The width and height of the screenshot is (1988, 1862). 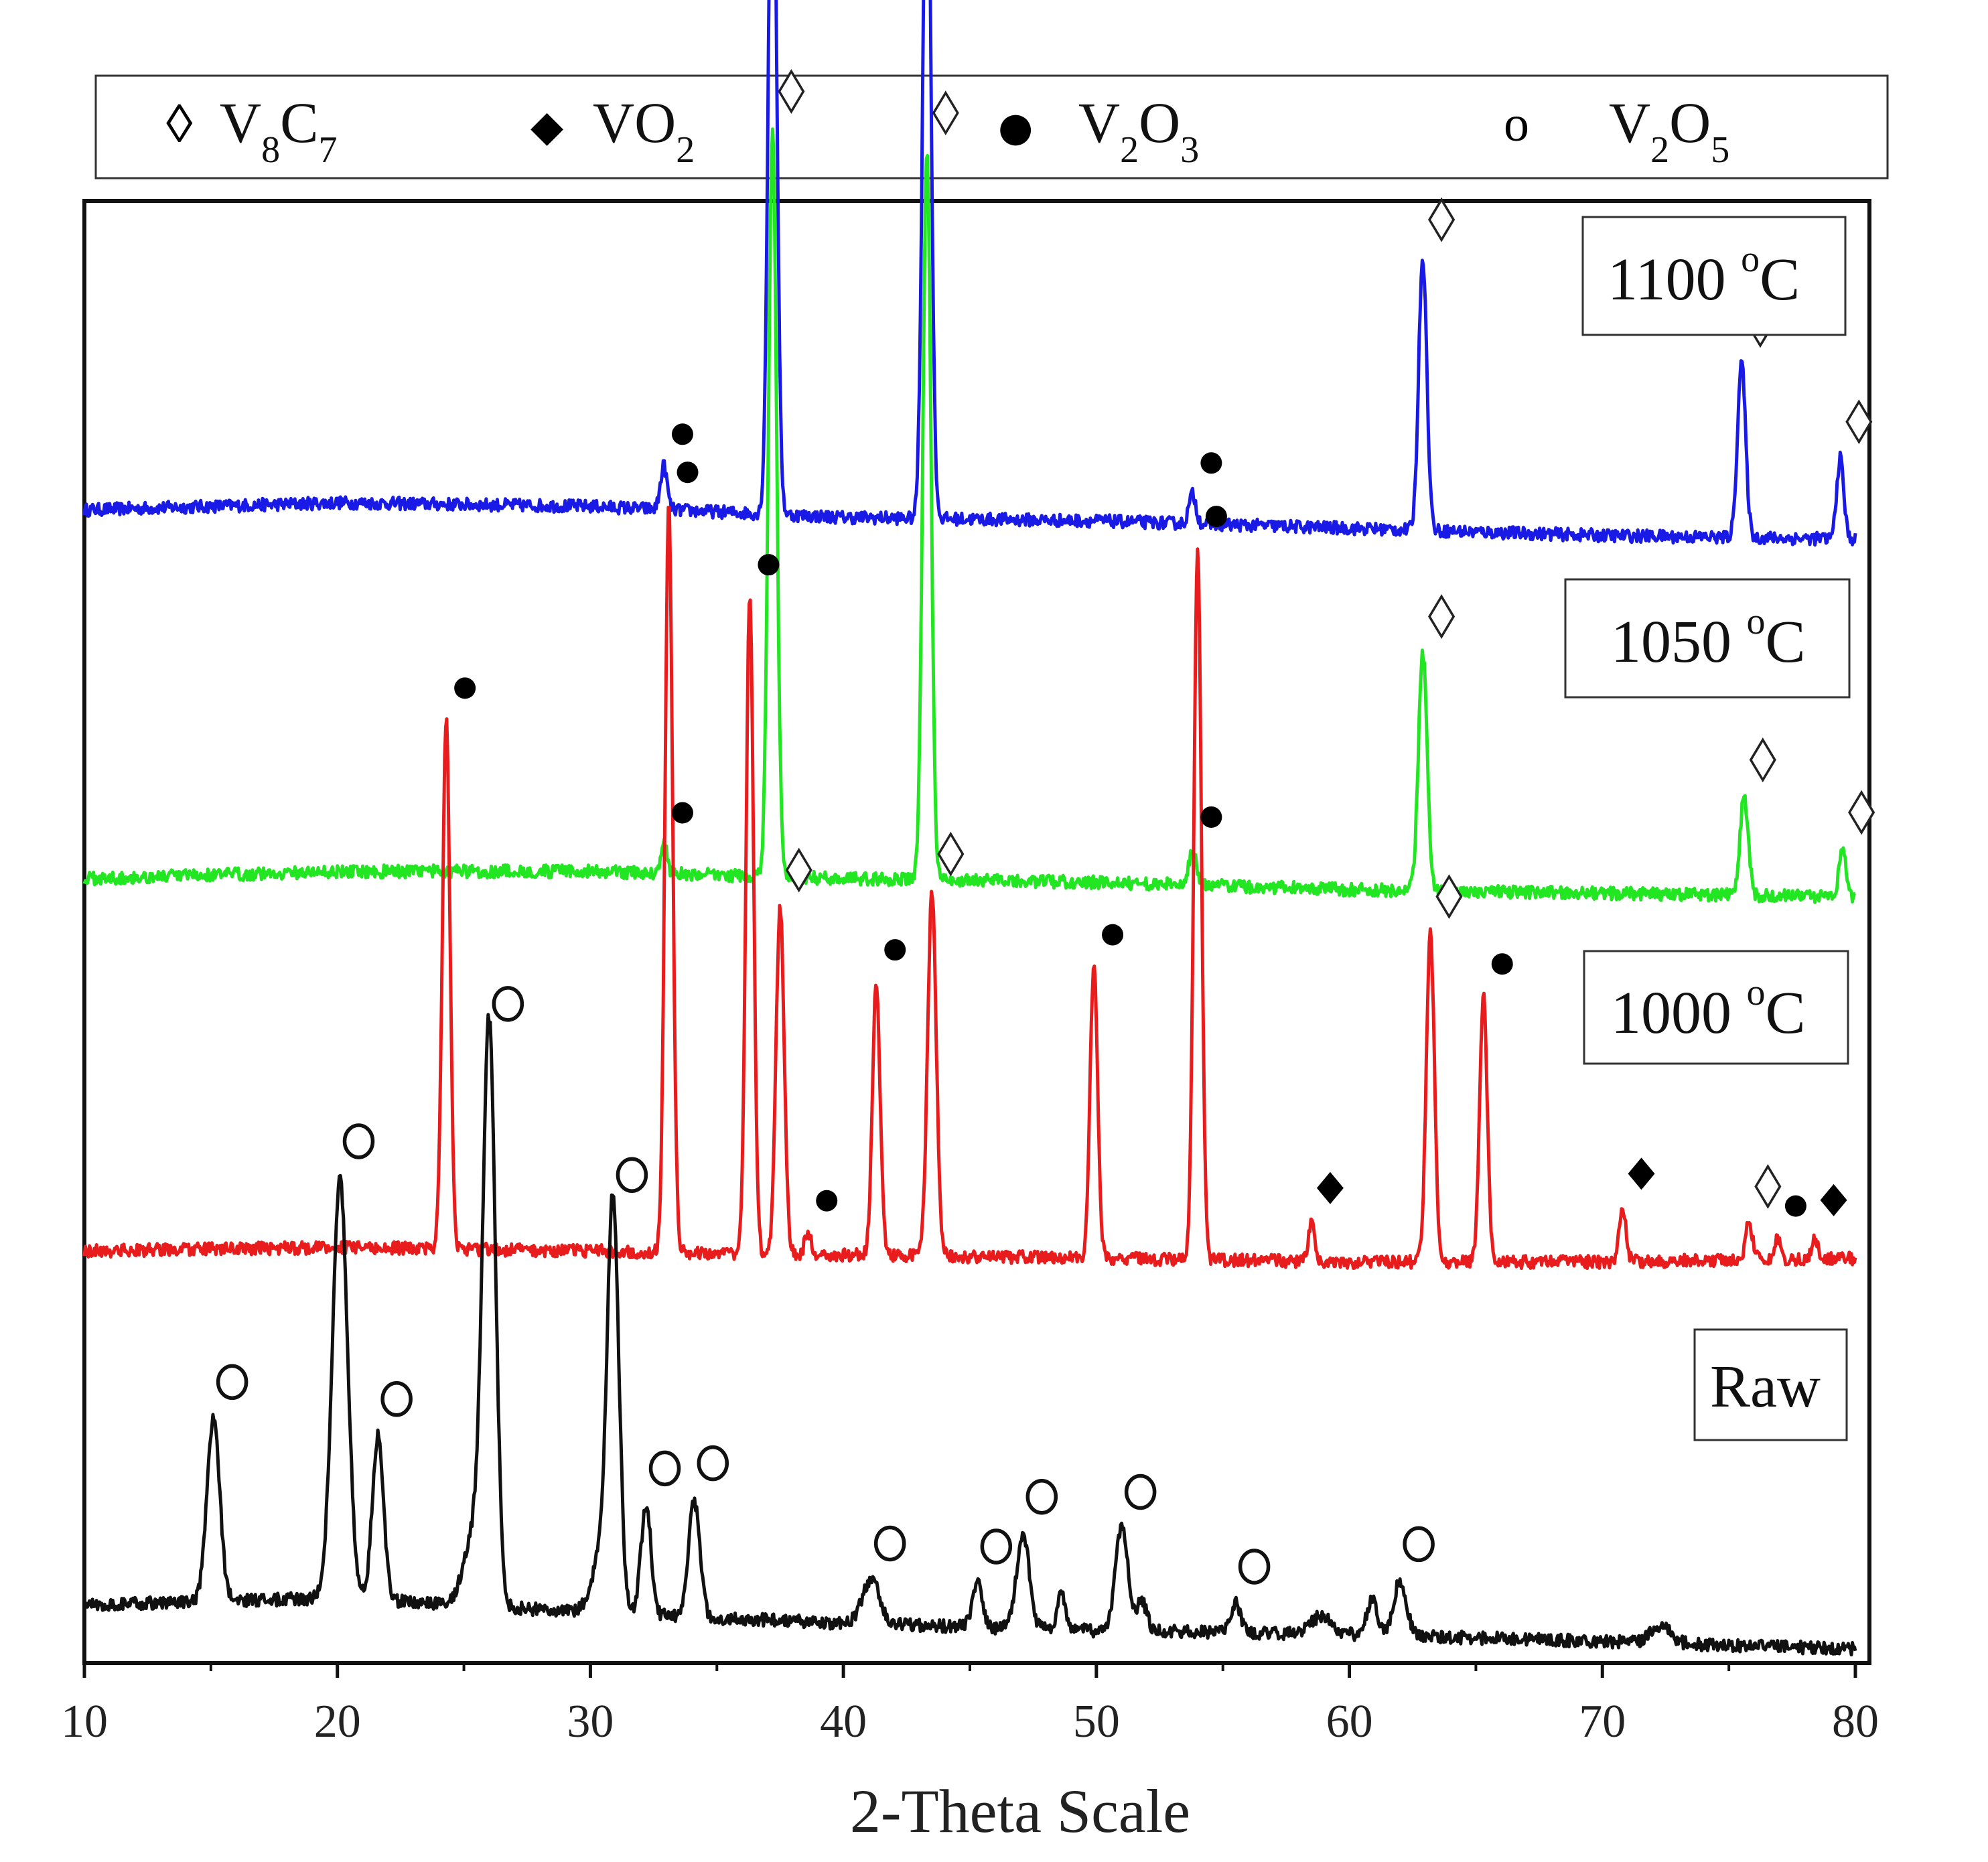 I want to click on legend-entry-vo2: ◆ VO2, so click(x=612, y=130).